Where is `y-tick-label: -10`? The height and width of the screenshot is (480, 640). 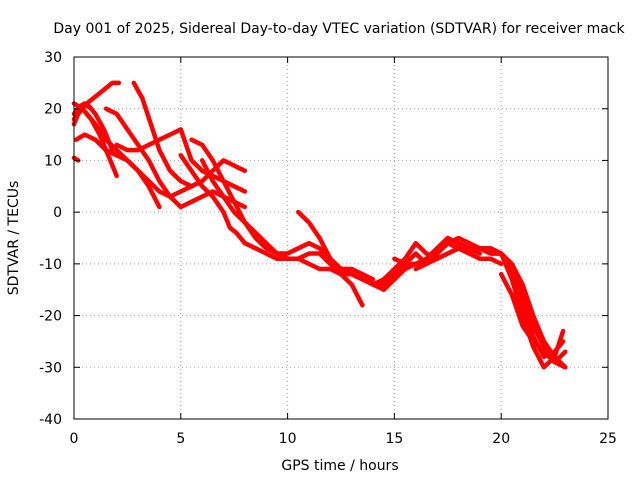 y-tick-label: -10 is located at coordinates (50, 265).